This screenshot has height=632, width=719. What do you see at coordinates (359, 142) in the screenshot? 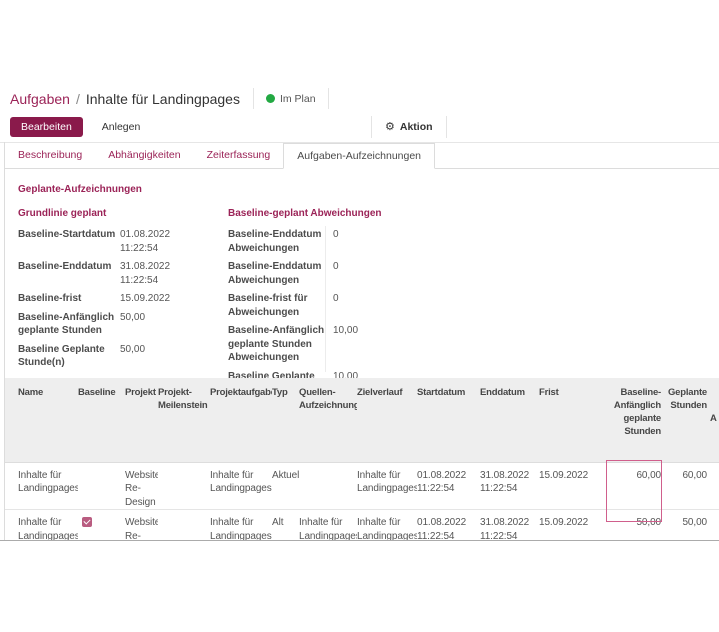
I see `toolbar-divider` at bounding box center [359, 142].